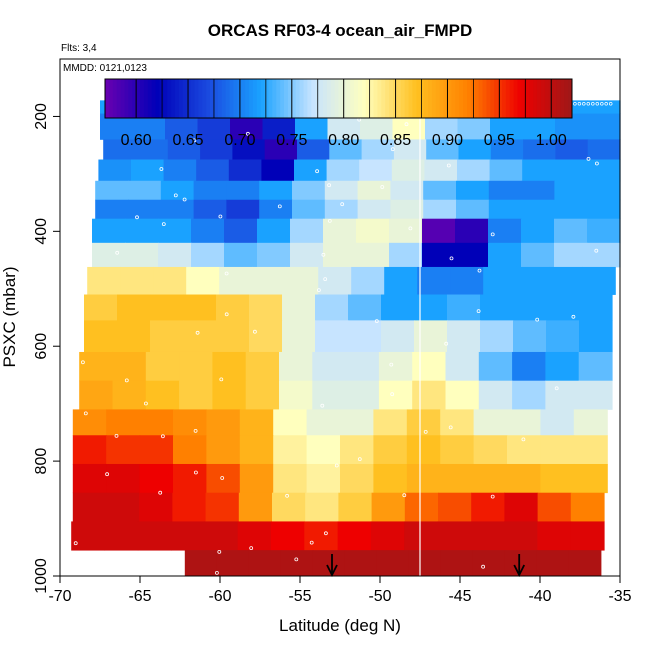 This screenshot has width=650, height=650. What do you see at coordinates (338, 113) in the screenshot?
I see `colorbar: 0.60 0.65 0.70 0.75 0.80 0.85 0.90 0.95 1.00` at bounding box center [338, 113].